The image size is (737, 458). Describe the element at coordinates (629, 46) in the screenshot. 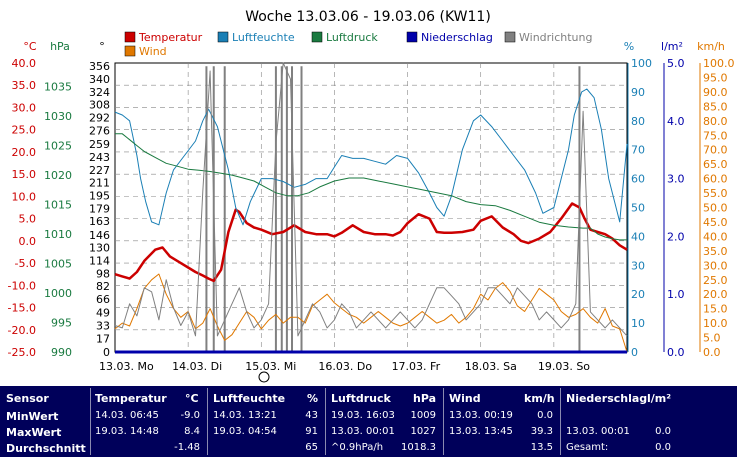

I see `axis-unit-label: %` at that location.